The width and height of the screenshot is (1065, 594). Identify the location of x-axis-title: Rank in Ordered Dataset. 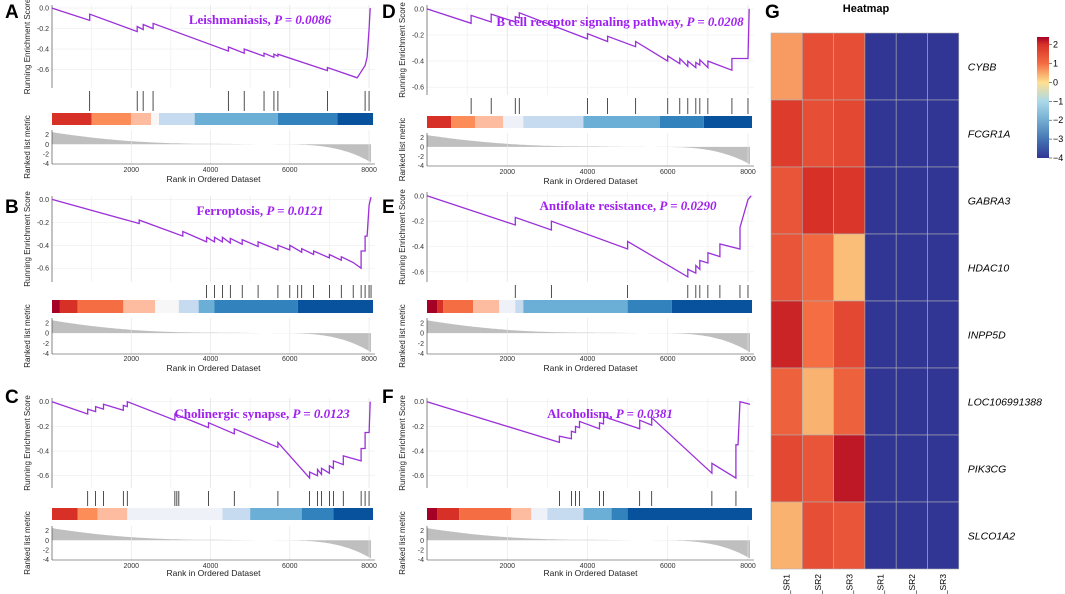
(213, 368).